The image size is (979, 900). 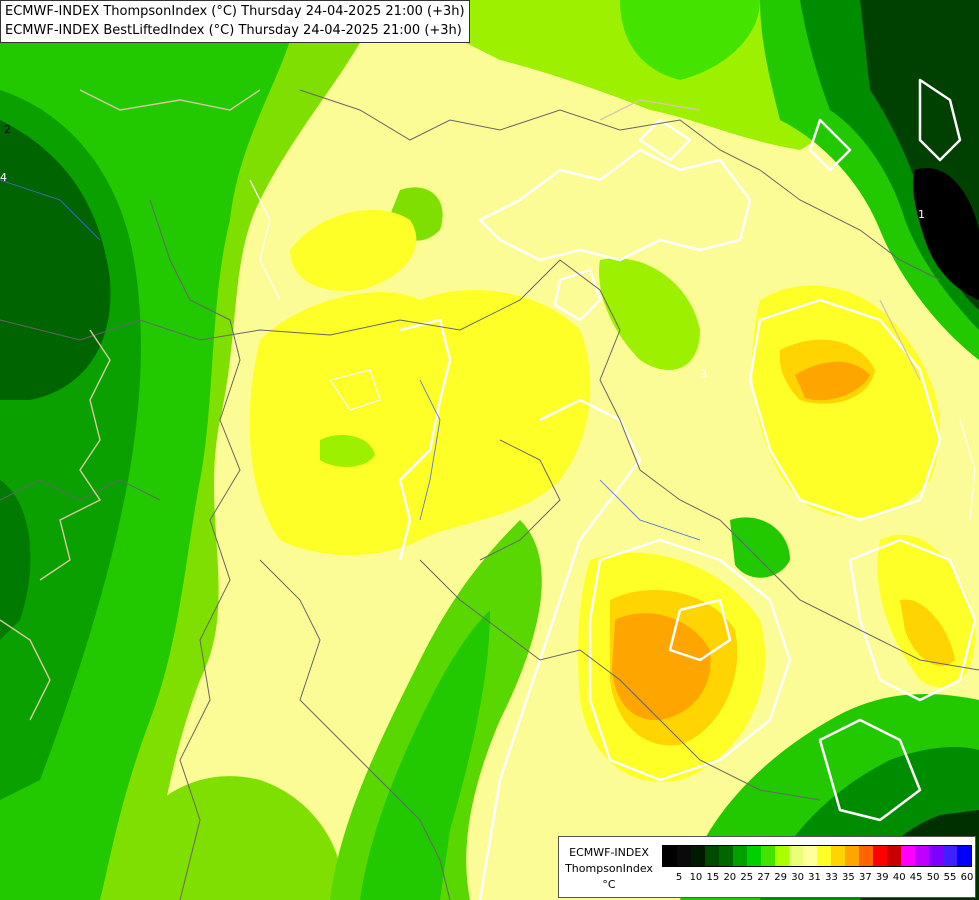 I want to click on zone-gold-far-east, so click(x=927, y=632).